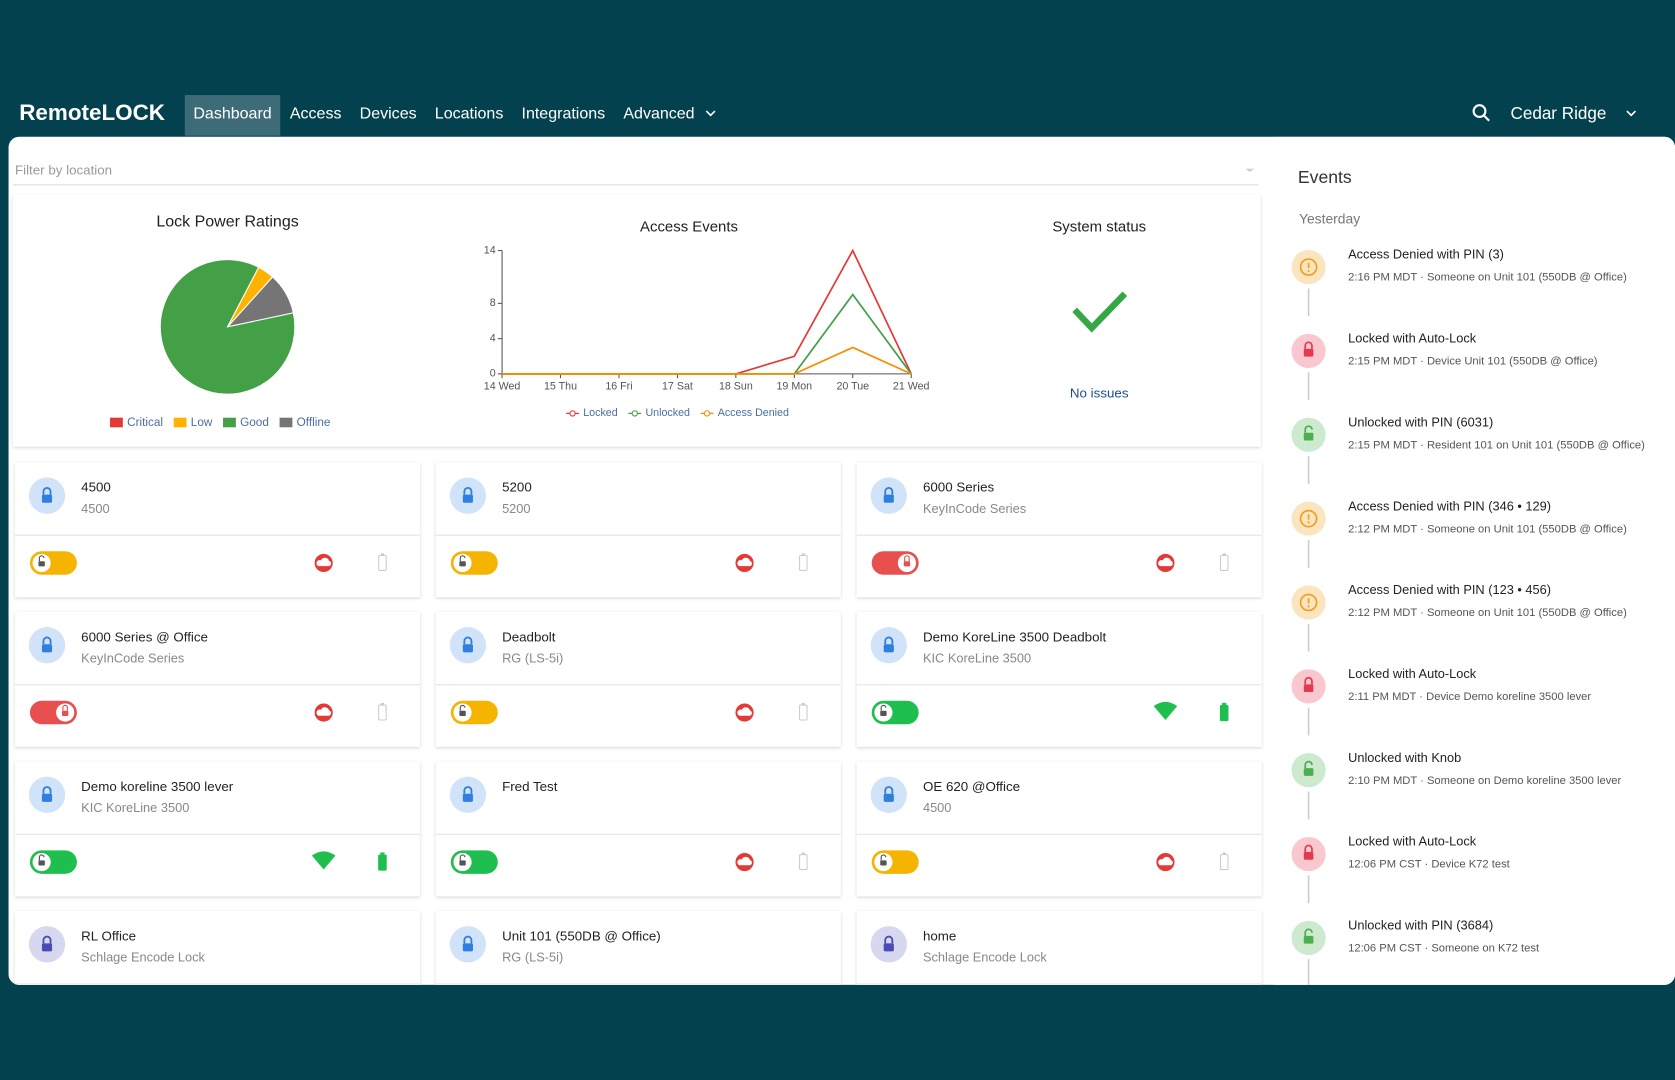 The image size is (1675, 1080). I want to click on event-detail: 12:06 PM CST · Device K72 test, so click(1429, 865).